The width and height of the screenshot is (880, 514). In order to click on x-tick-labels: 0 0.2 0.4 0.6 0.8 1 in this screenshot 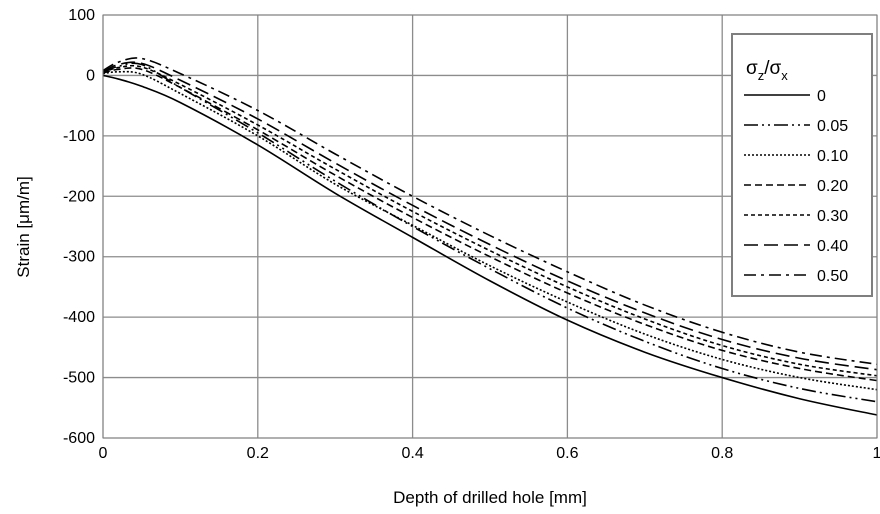, I will do `click(489, 453)`.